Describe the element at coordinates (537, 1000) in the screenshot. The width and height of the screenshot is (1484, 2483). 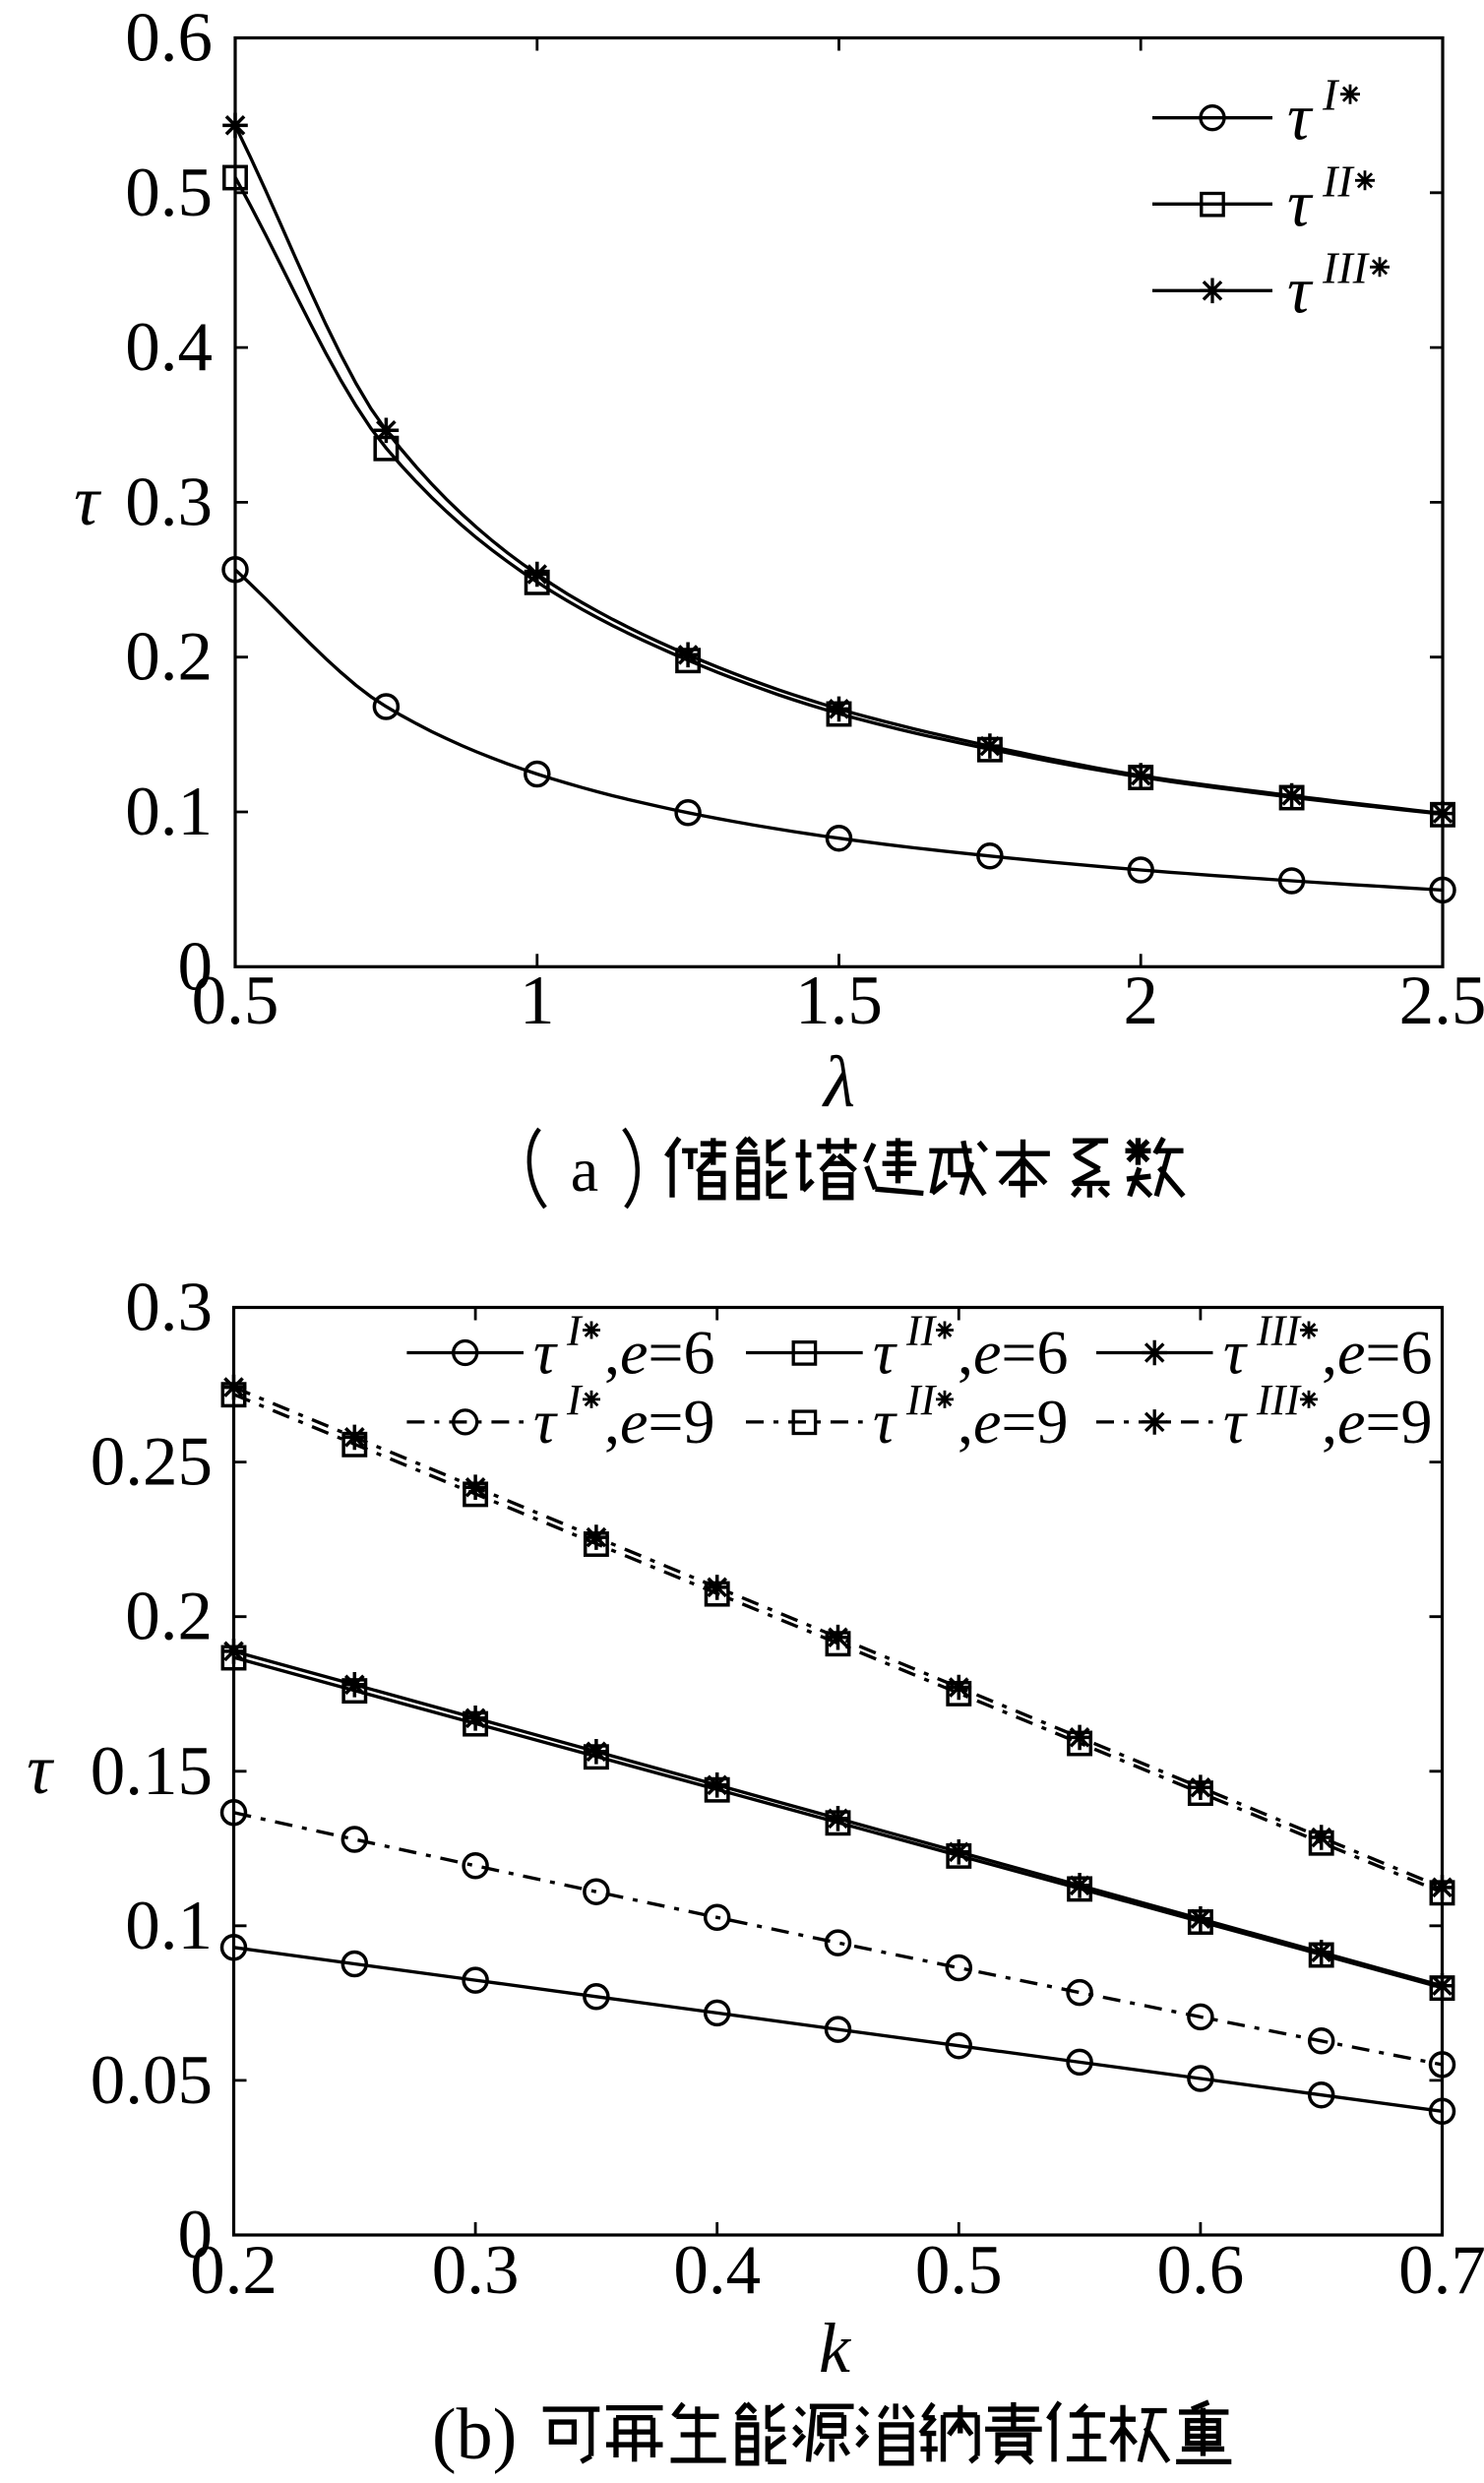
I see `svg-text: 1` at that location.